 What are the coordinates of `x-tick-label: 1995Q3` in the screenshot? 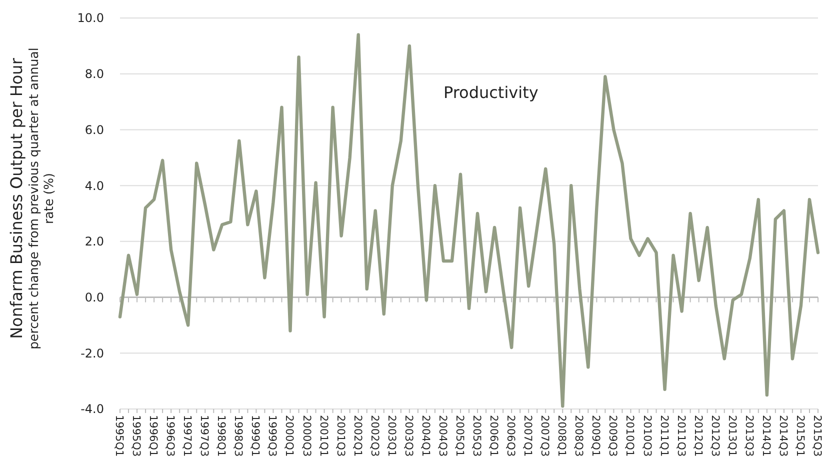 It's located at (136, 436).